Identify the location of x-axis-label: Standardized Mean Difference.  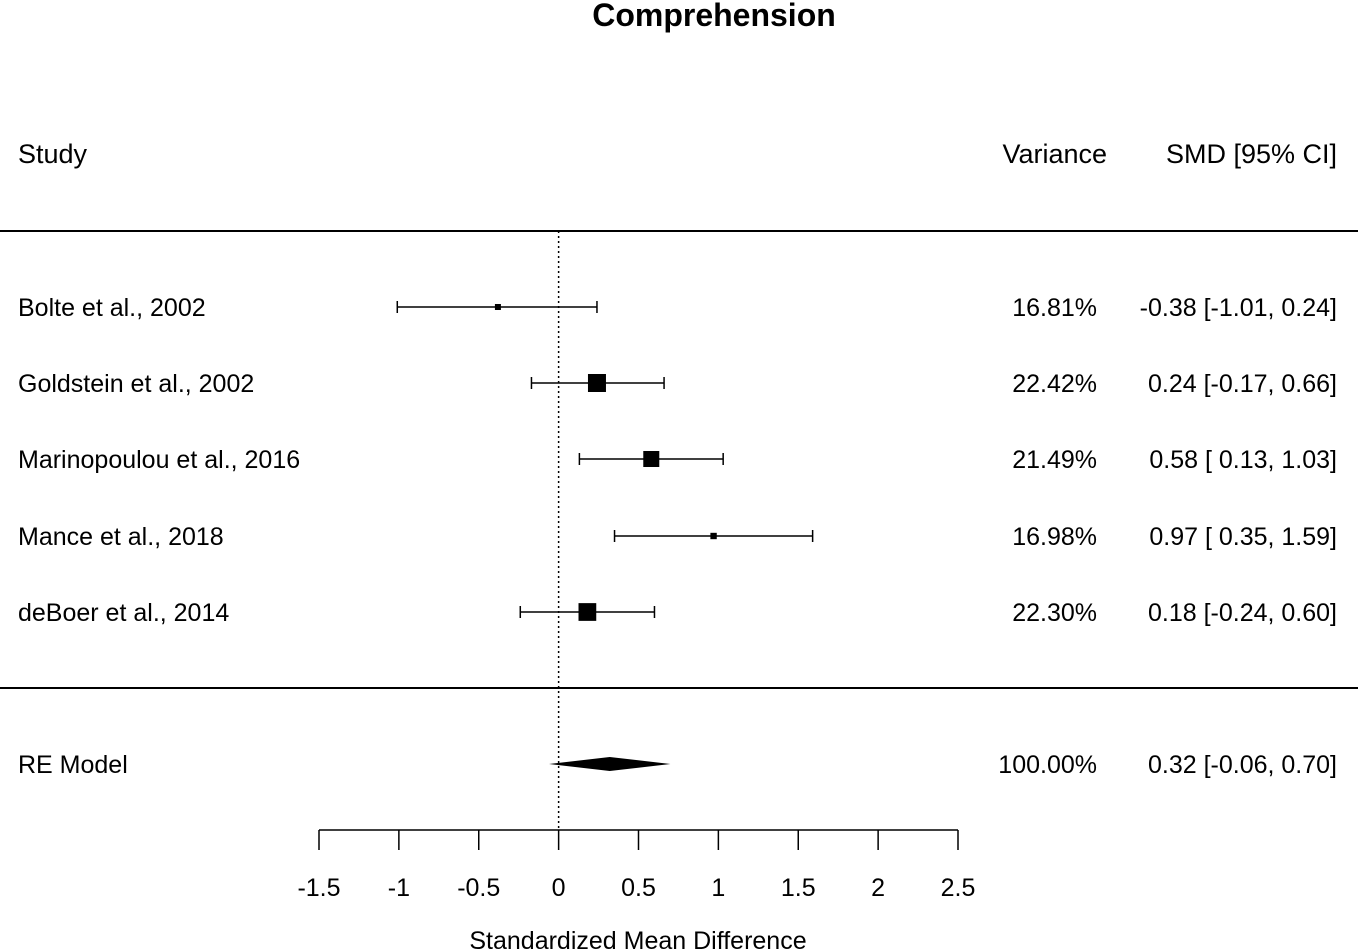
(637, 939).